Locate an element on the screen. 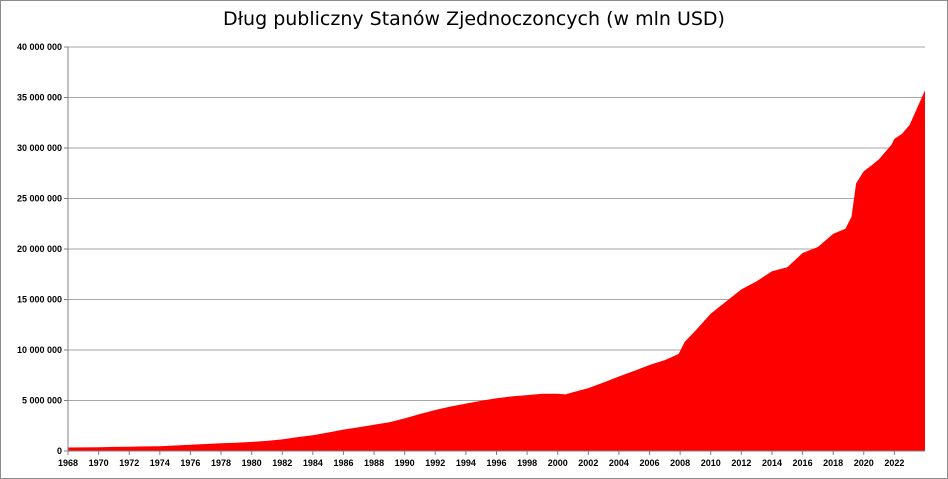  x-tick-label: 1992 is located at coordinates (435, 463).